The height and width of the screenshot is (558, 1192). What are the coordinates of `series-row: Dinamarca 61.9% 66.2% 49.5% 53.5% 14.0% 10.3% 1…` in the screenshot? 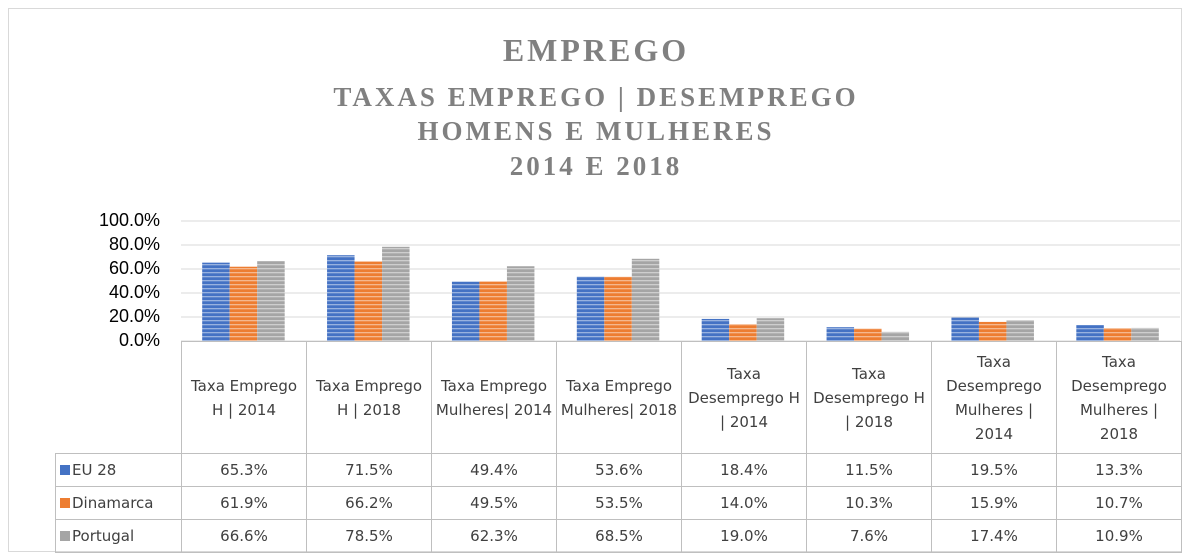 It's located at (618, 503).